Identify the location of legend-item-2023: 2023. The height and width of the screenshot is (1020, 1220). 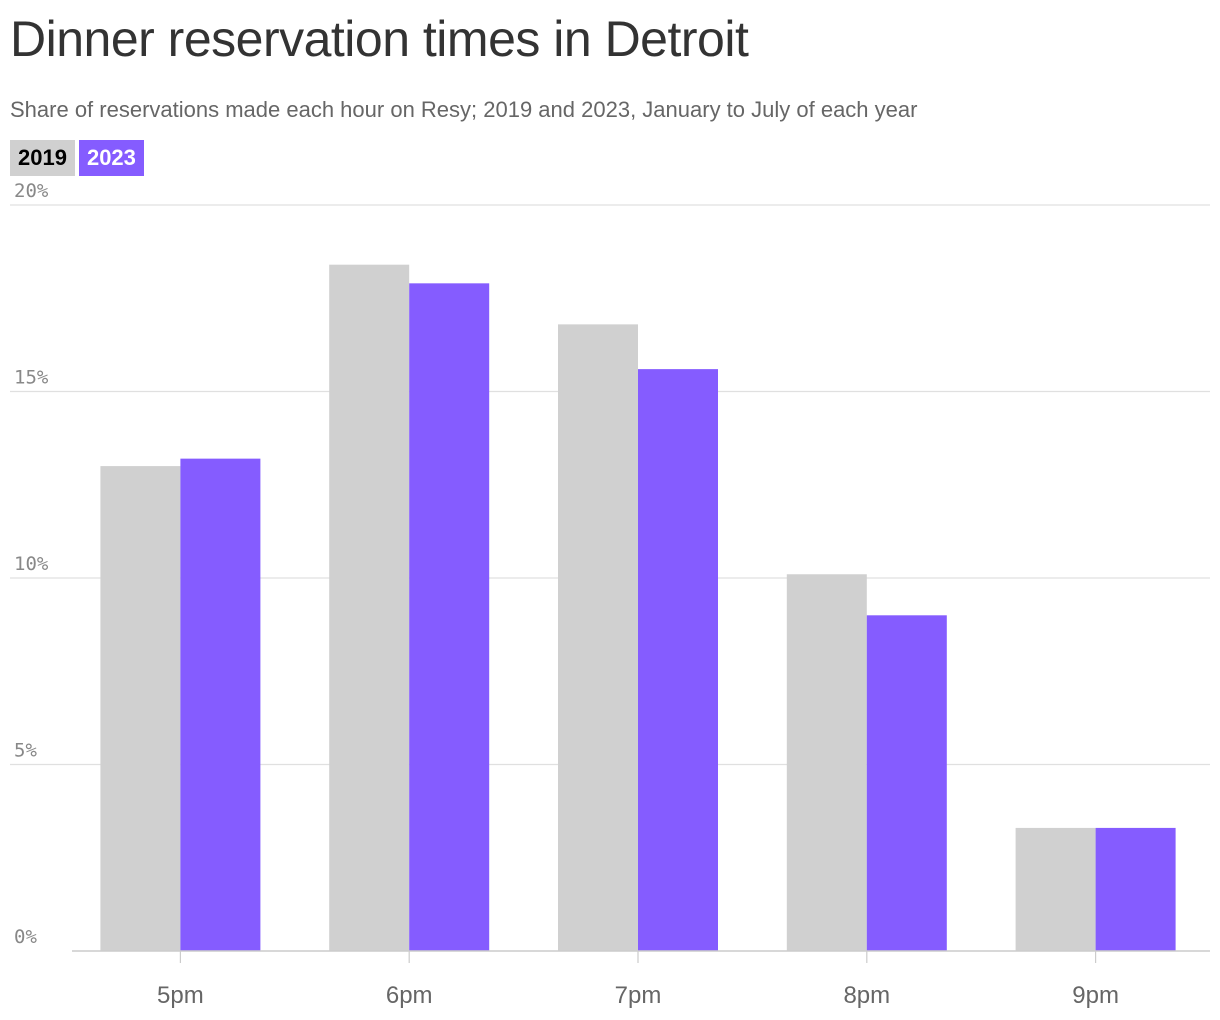
(111, 158).